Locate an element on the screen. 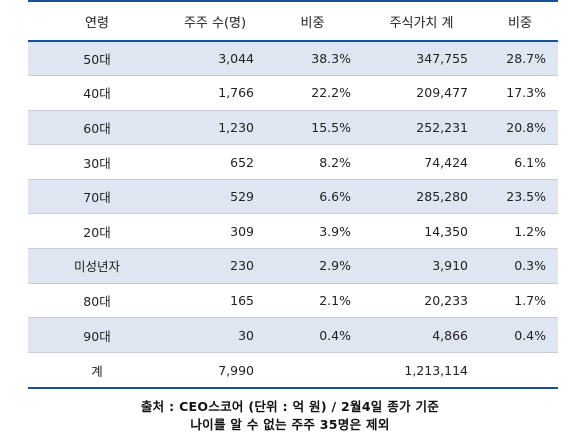  cell-value: 20,233 is located at coordinates (421, 300).